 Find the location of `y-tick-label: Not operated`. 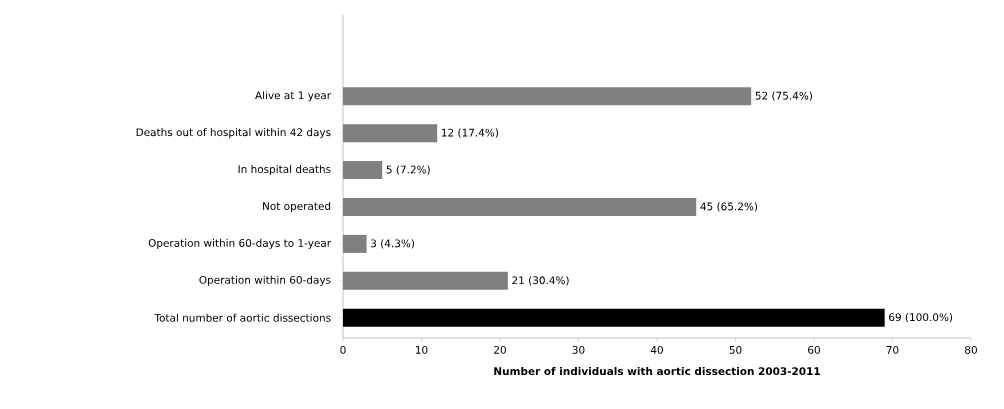

y-tick-label: Not operated is located at coordinates (297, 207).